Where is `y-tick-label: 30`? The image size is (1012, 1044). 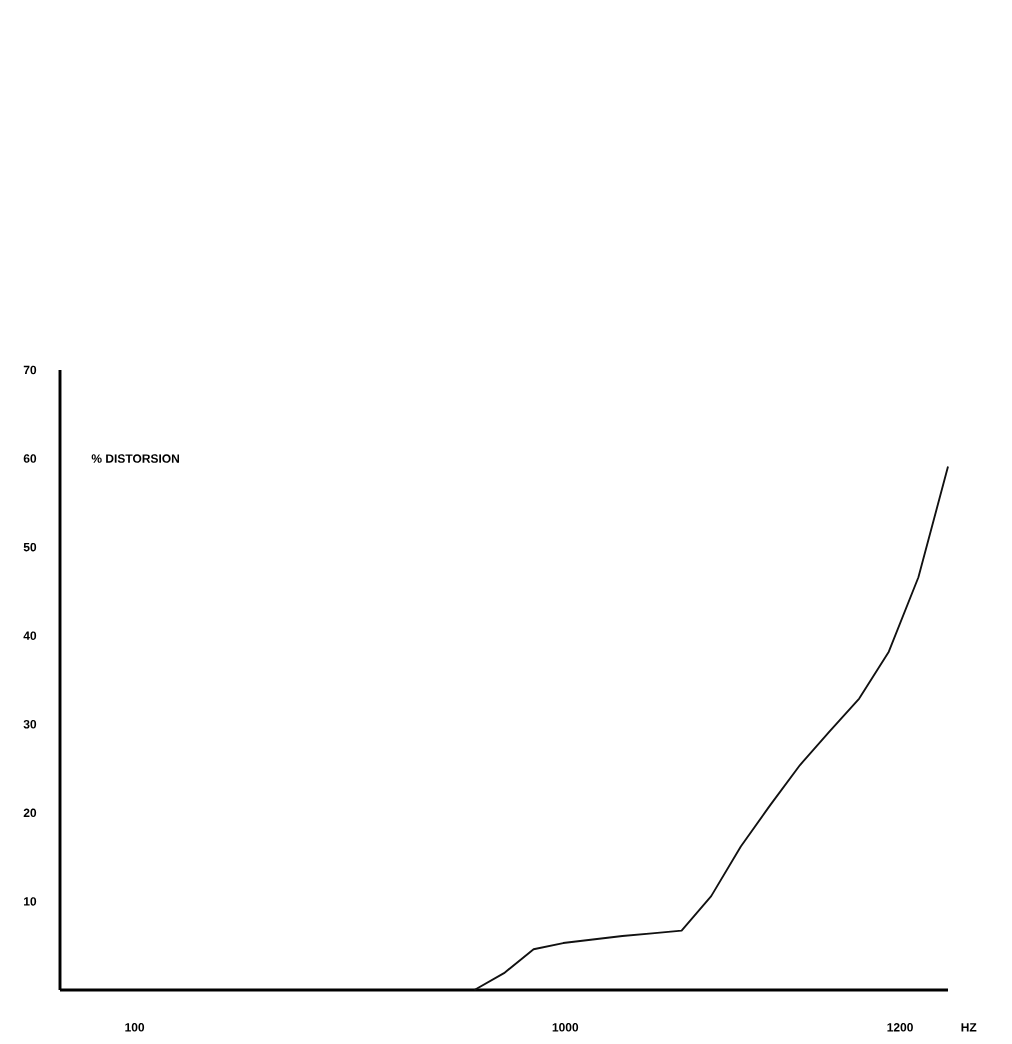
y-tick-label: 30 is located at coordinates (30, 724).